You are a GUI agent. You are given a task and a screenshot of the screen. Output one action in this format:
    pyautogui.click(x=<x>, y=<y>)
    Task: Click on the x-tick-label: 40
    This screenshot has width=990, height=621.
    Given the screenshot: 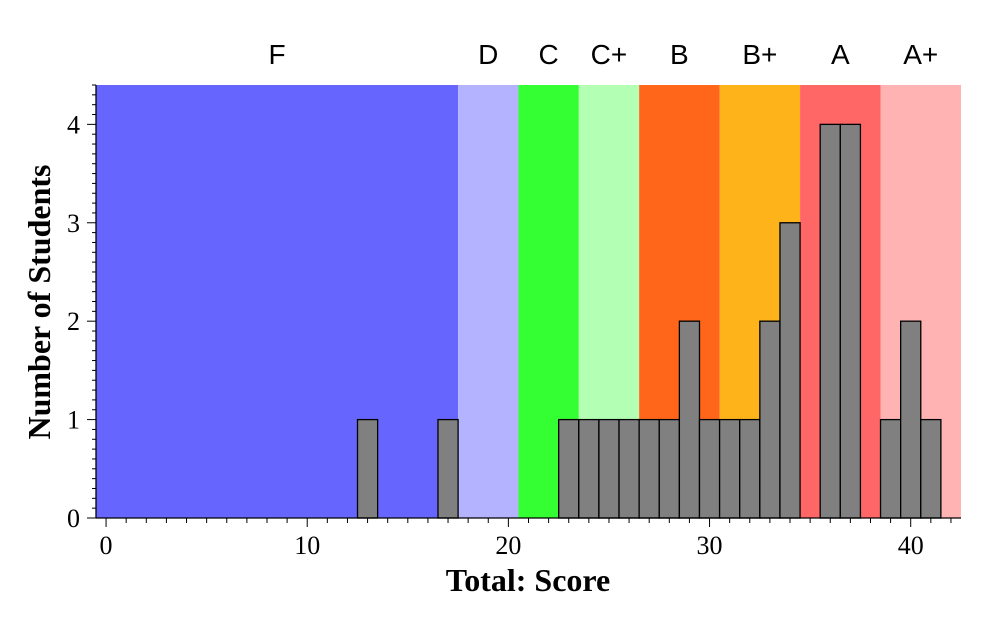 What is the action you would take?
    pyautogui.click(x=911, y=545)
    